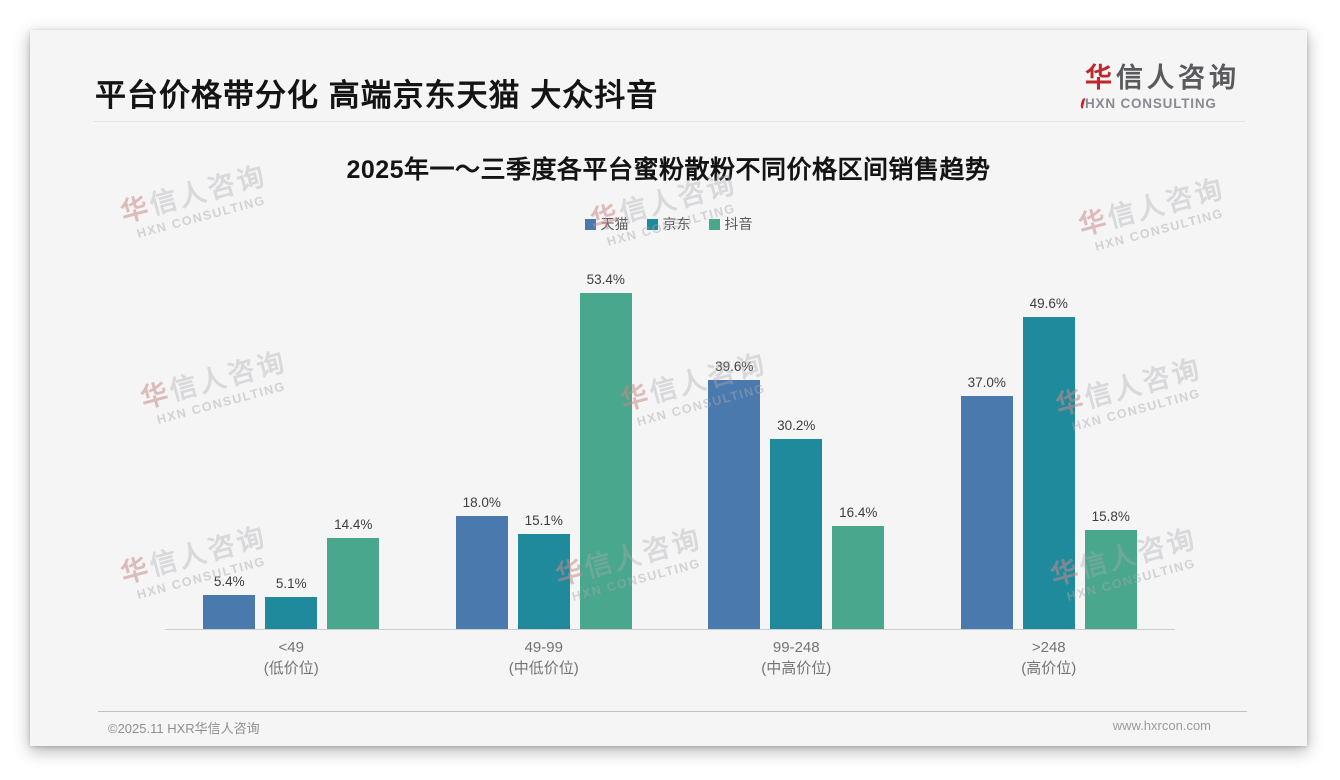  I want to click on bar-jd-1: 15.1%, so click(543, 571).